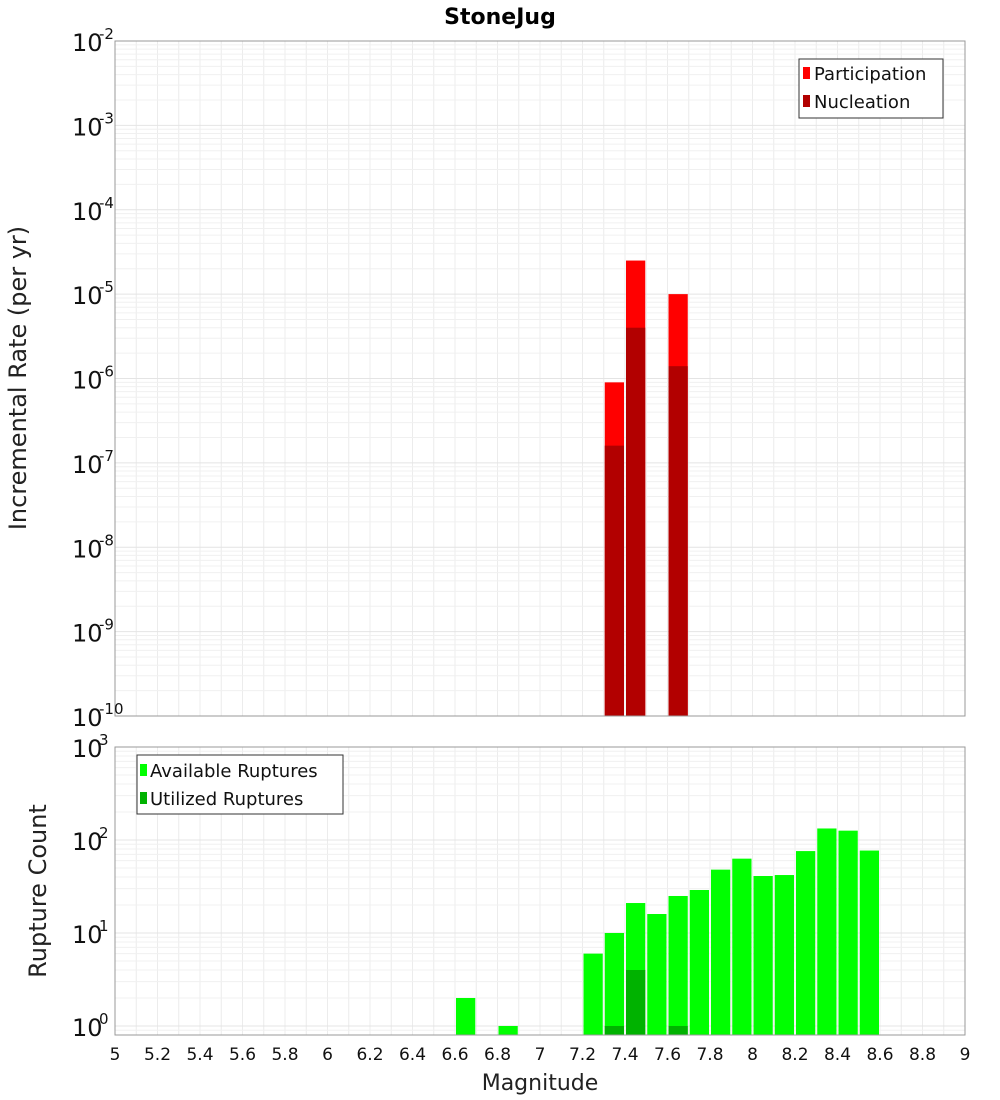  Describe the element at coordinates (38, 891) in the screenshot. I see `bottom-y-axis-label: Rupture Count` at that location.